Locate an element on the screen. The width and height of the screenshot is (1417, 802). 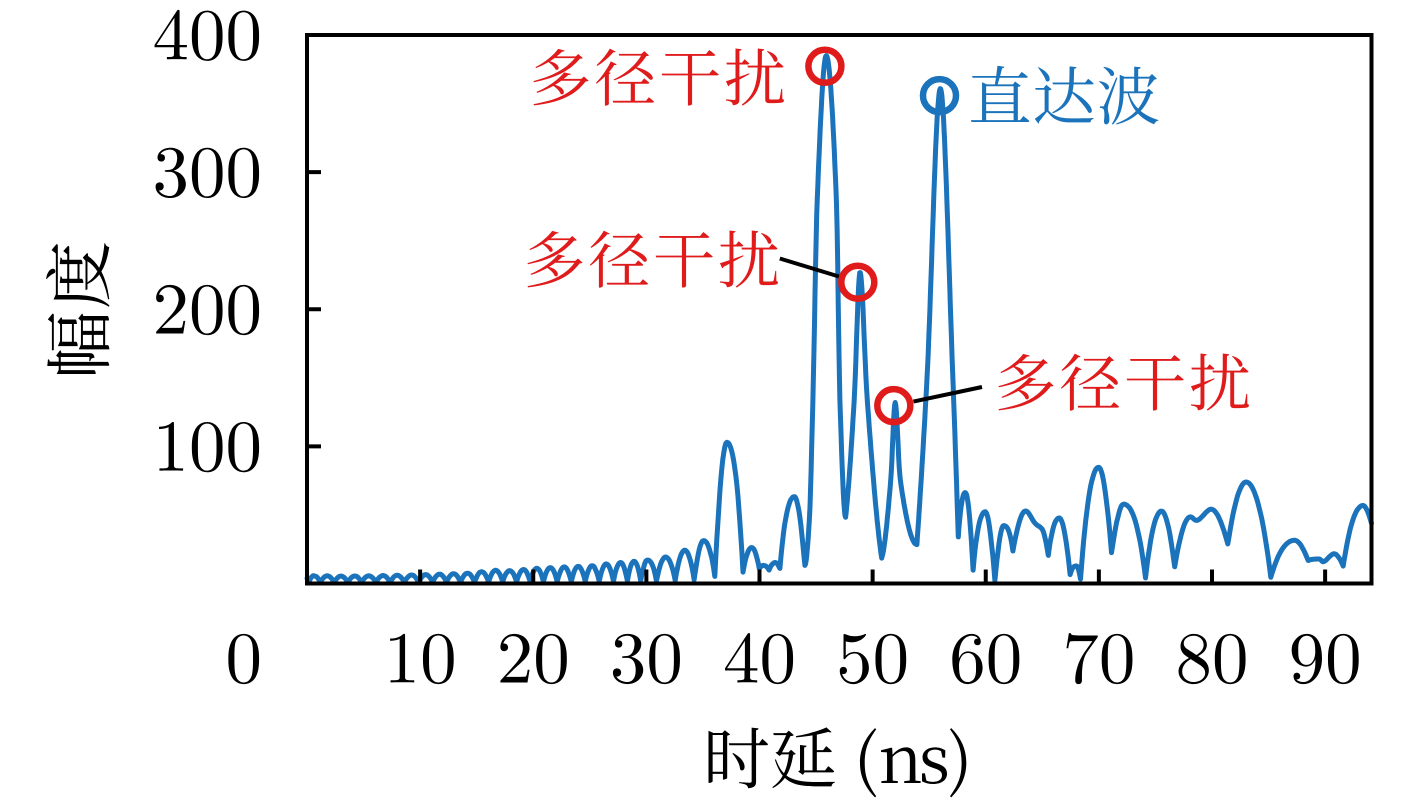
annotation-multipath-1: 多径干扰 is located at coordinates (689, 76).